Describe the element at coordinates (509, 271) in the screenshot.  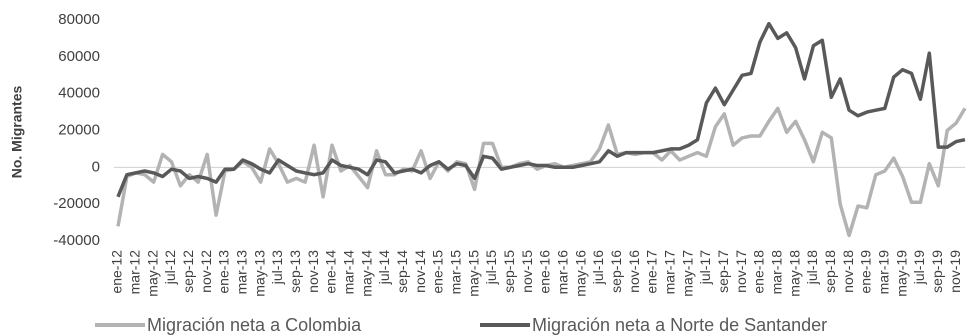
I see `x-tick-label: sep-15` at that location.